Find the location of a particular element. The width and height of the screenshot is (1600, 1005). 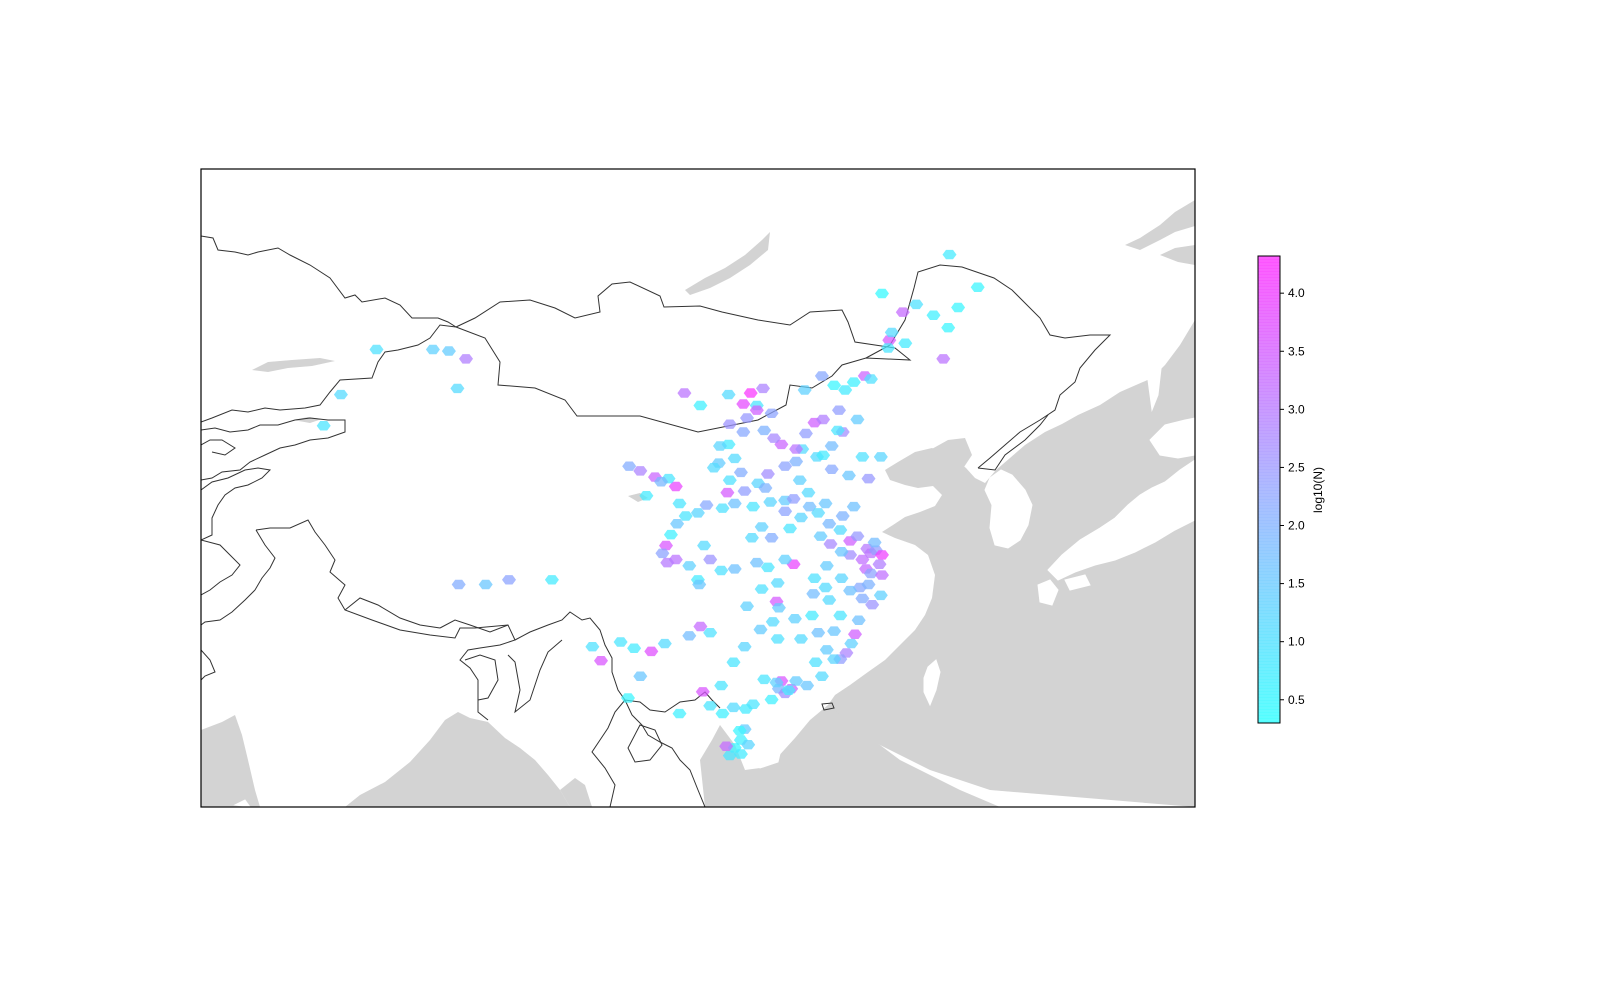

border-cambodia is located at coordinates (645, 743).